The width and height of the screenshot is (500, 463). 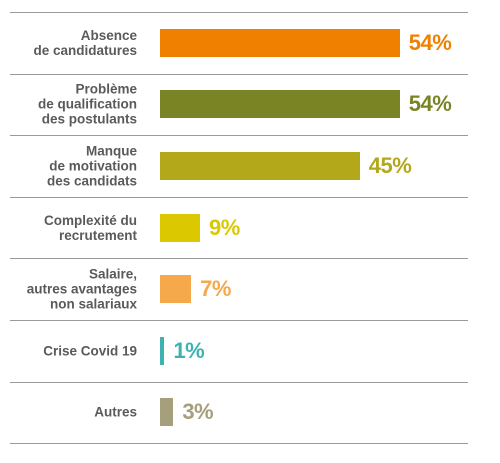 I want to click on category-label: Problème de qualification des postulants, so click(x=87, y=104).